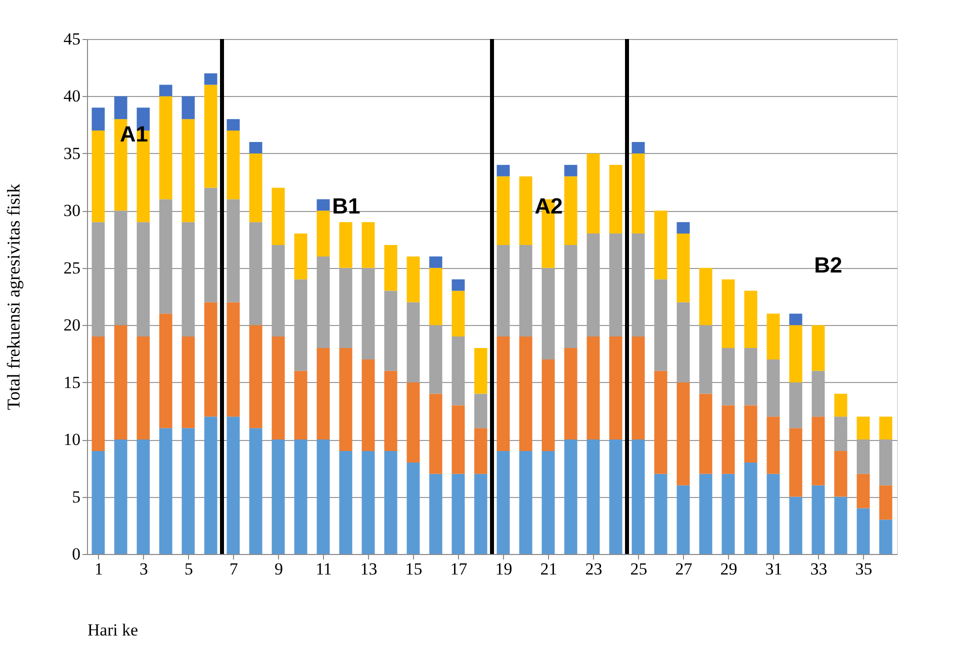 The height and width of the screenshot is (662, 957). Describe the element at coordinates (324, 569) in the screenshot. I see `x-tick-label: 11` at that location.